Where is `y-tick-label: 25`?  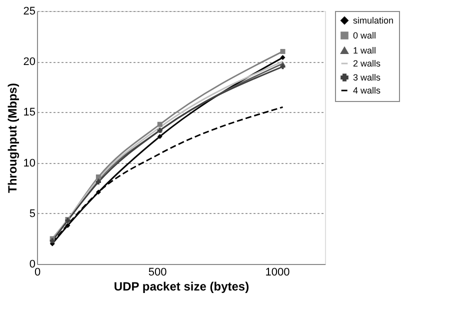
y-tick-label: 25 is located at coordinates (29, 12).